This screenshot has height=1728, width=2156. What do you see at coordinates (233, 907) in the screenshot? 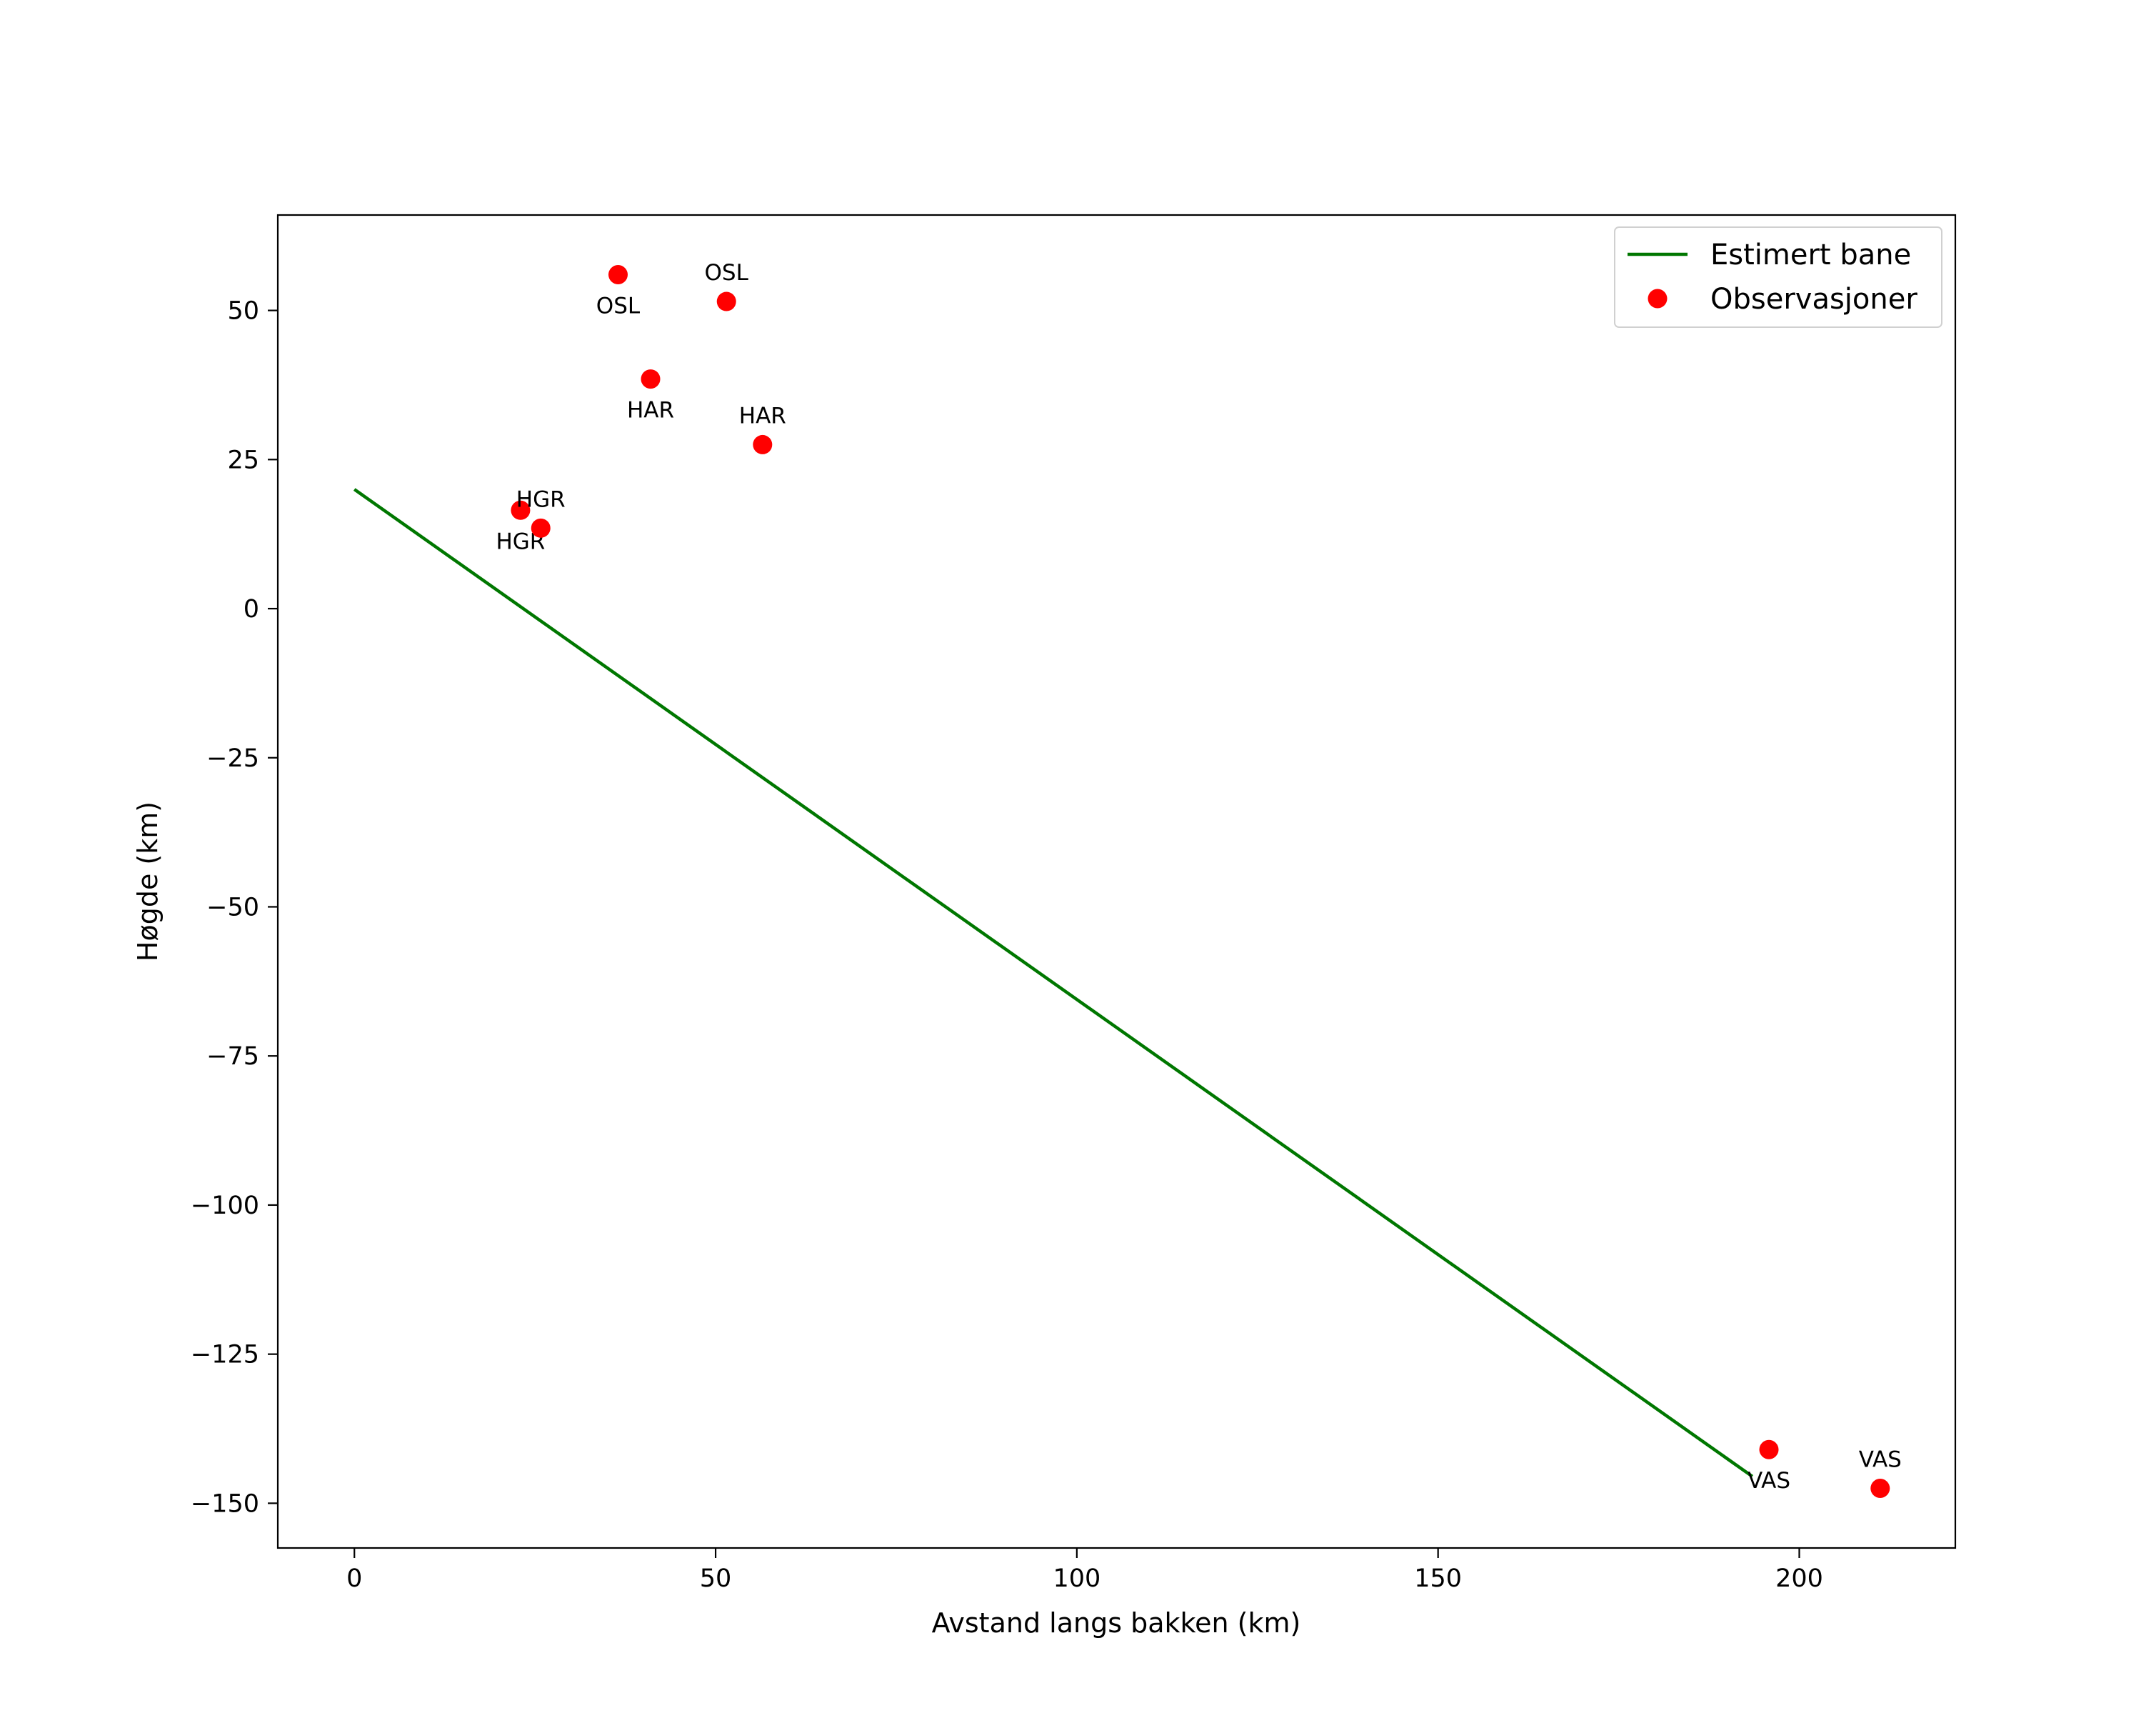
I see `y-tick-label: −50` at bounding box center [233, 907].